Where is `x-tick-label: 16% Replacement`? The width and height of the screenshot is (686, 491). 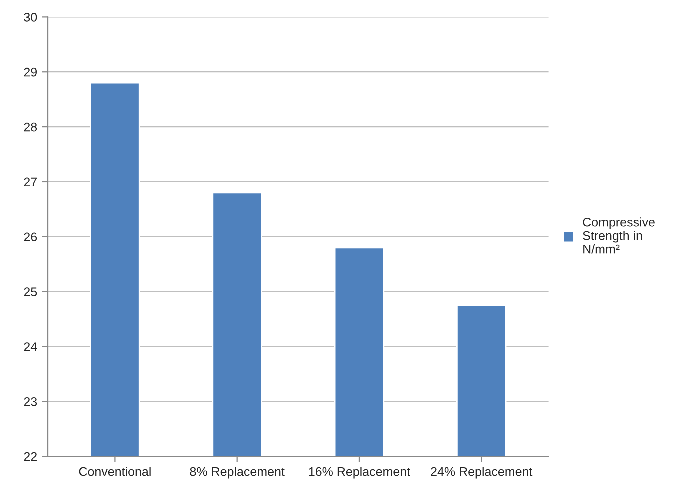 x-tick-label: 16% Replacement is located at coordinates (359, 473).